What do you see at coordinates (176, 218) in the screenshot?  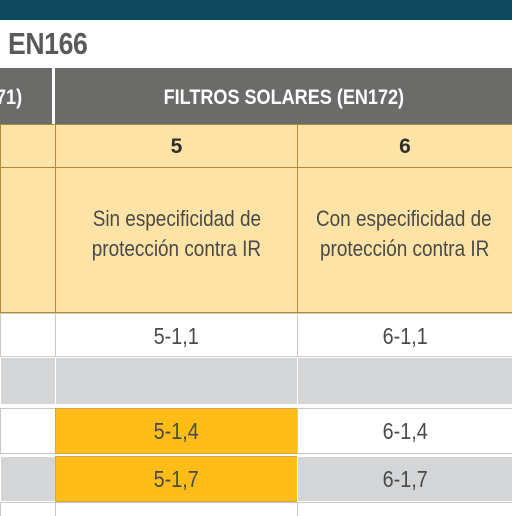 I see `col-5-desc-line1: Sin especificidad de` at bounding box center [176, 218].